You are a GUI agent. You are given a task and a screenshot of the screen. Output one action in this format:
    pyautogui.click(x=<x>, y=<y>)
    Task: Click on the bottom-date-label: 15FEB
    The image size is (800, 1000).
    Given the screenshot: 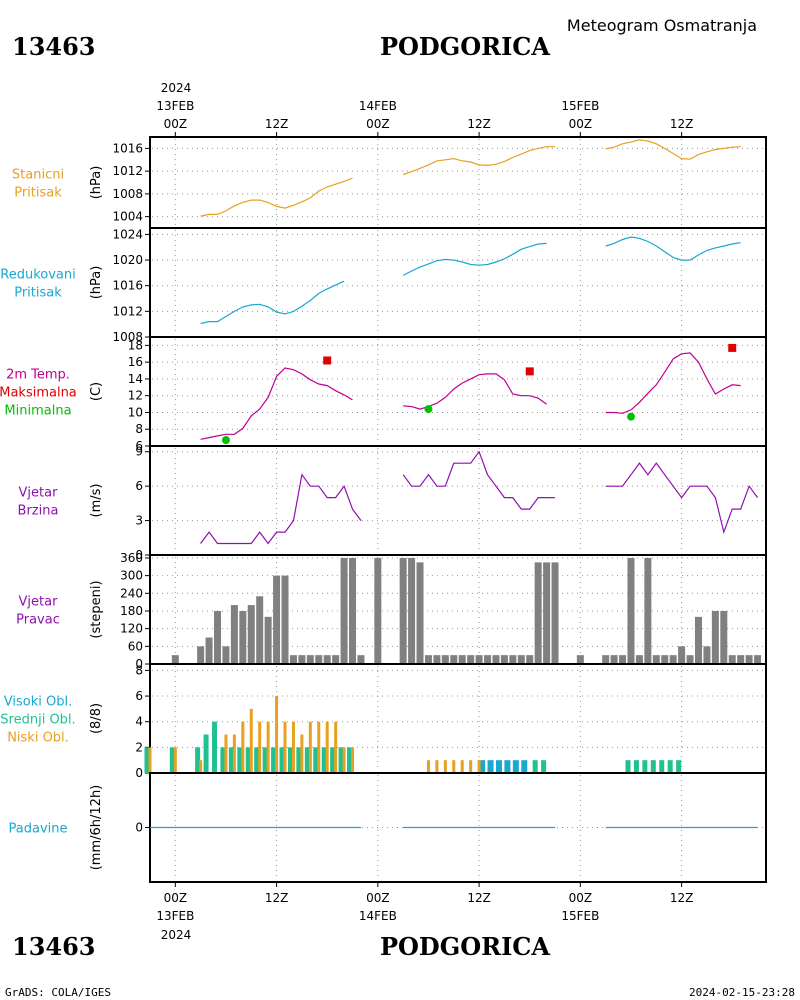 What is the action you would take?
    pyautogui.click(x=580, y=916)
    